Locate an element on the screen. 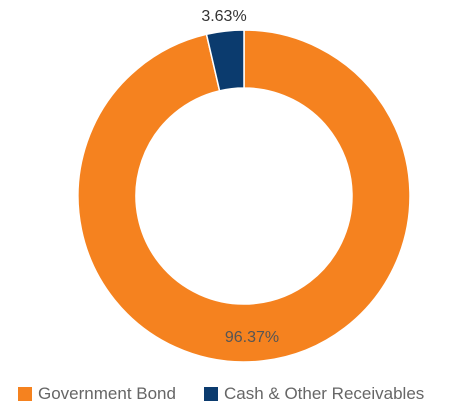  legend-item-government-bond: Government Bond is located at coordinates (97, 394).